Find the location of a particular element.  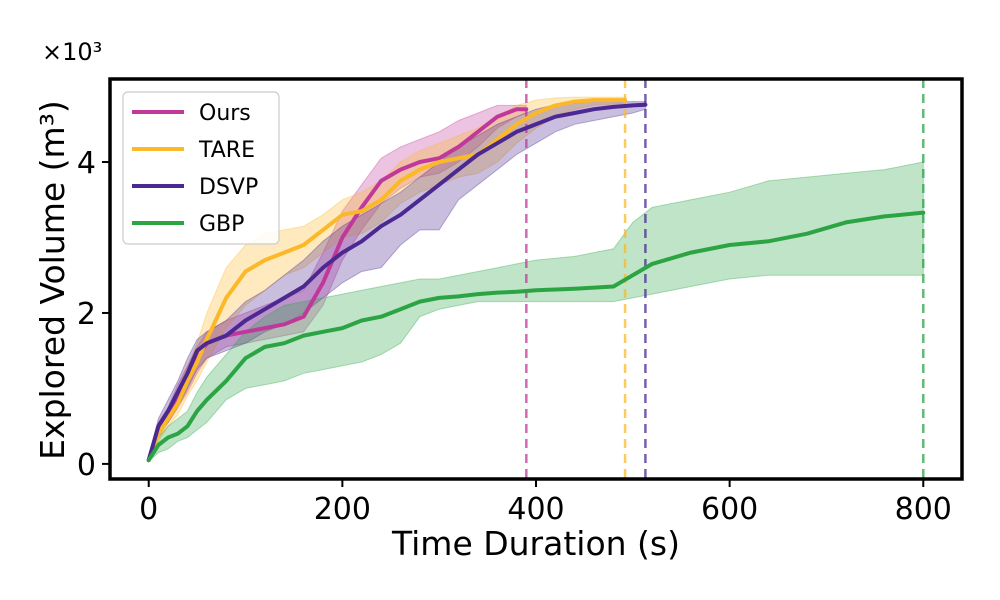

y-tick-label: 2 is located at coordinates (86, 314).